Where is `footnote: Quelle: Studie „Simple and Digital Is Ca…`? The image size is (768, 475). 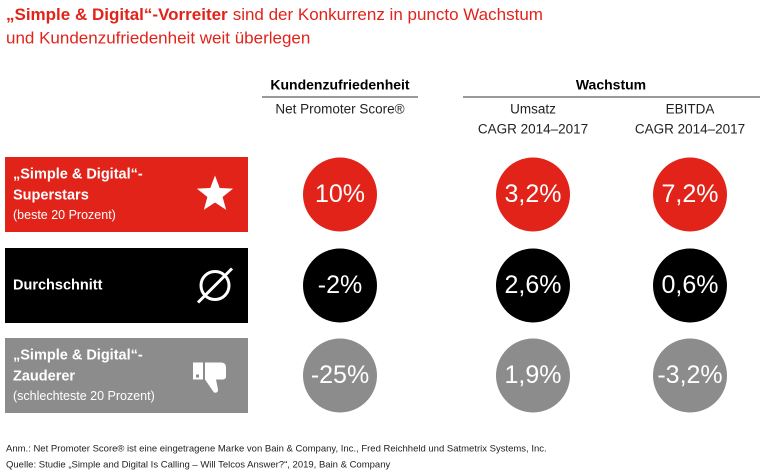
footnote: Quelle: Studie „Simple and Digital Is Ca… is located at coordinates (198, 465).